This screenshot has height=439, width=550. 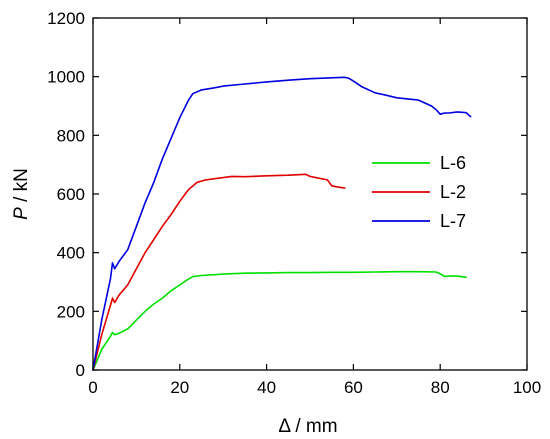 What do you see at coordinates (307, 426) in the screenshot?
I see `x-axis-title: Δ / mm` at bounding box center [307, 426].